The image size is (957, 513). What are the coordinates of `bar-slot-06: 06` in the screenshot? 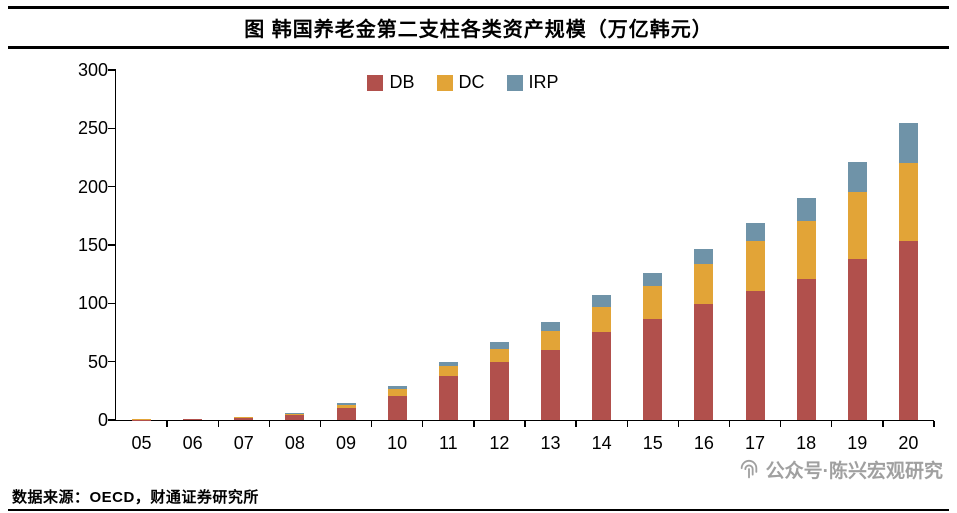 It's located at (193, 261).